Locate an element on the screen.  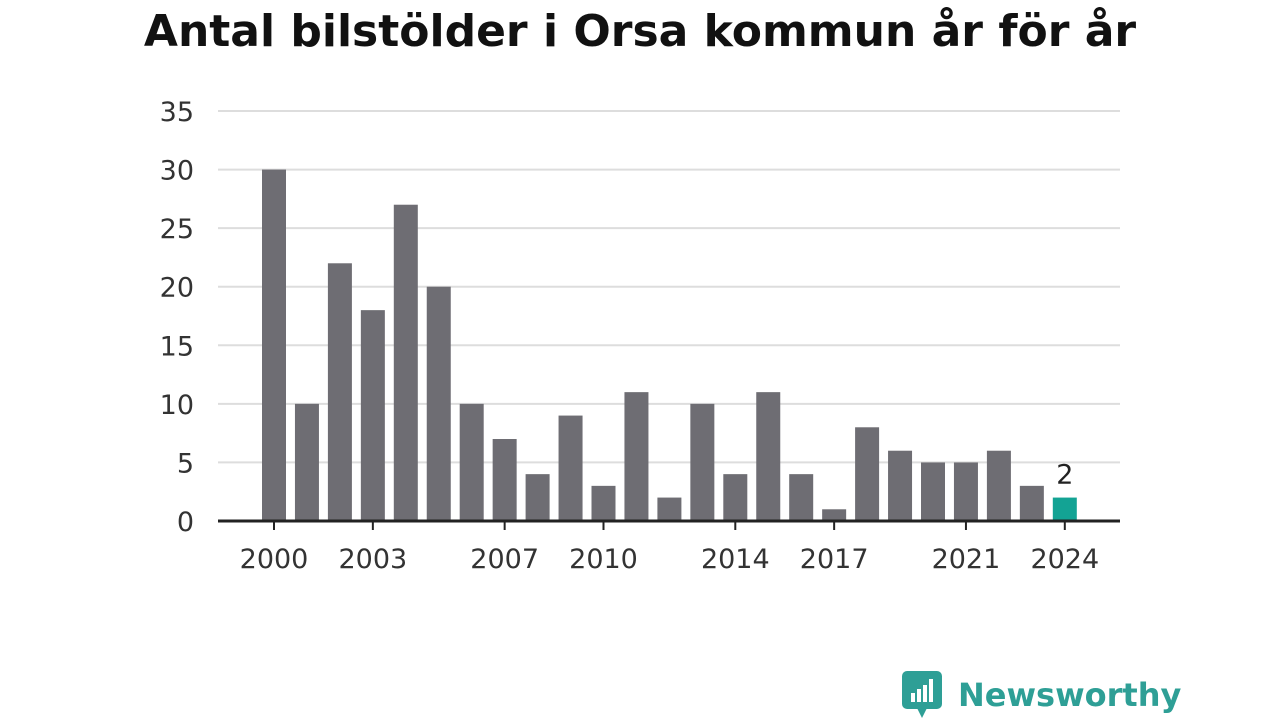
x-tick-label: 2024 is located at coordinates (1064, 559).